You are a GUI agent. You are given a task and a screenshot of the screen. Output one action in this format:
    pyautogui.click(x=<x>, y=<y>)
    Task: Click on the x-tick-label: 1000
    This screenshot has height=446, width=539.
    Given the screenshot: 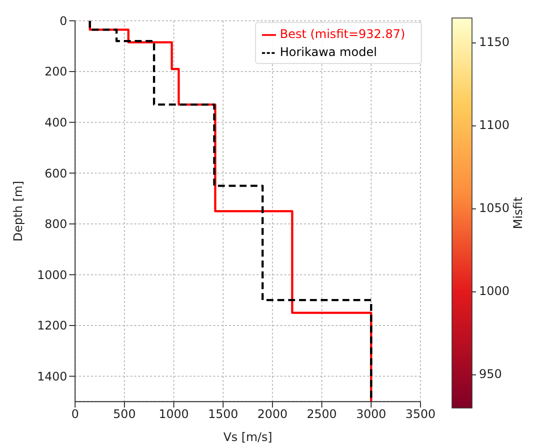 What is the action you would take?
    pyautogui.click(x=173, y=413)
    